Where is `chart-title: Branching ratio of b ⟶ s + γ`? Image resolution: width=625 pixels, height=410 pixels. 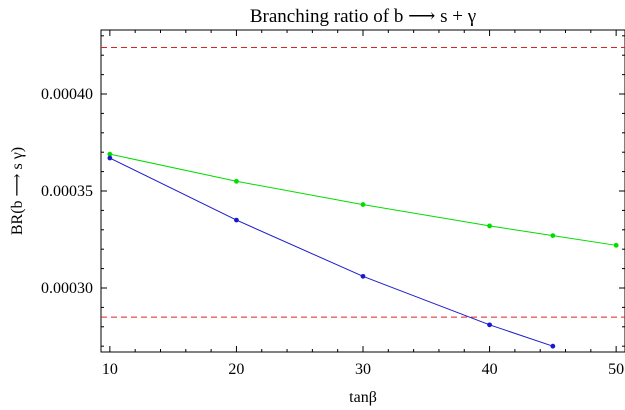 chart-title: Branching ratio of b ⟶ s + γ is located at coordinates (363, 16).